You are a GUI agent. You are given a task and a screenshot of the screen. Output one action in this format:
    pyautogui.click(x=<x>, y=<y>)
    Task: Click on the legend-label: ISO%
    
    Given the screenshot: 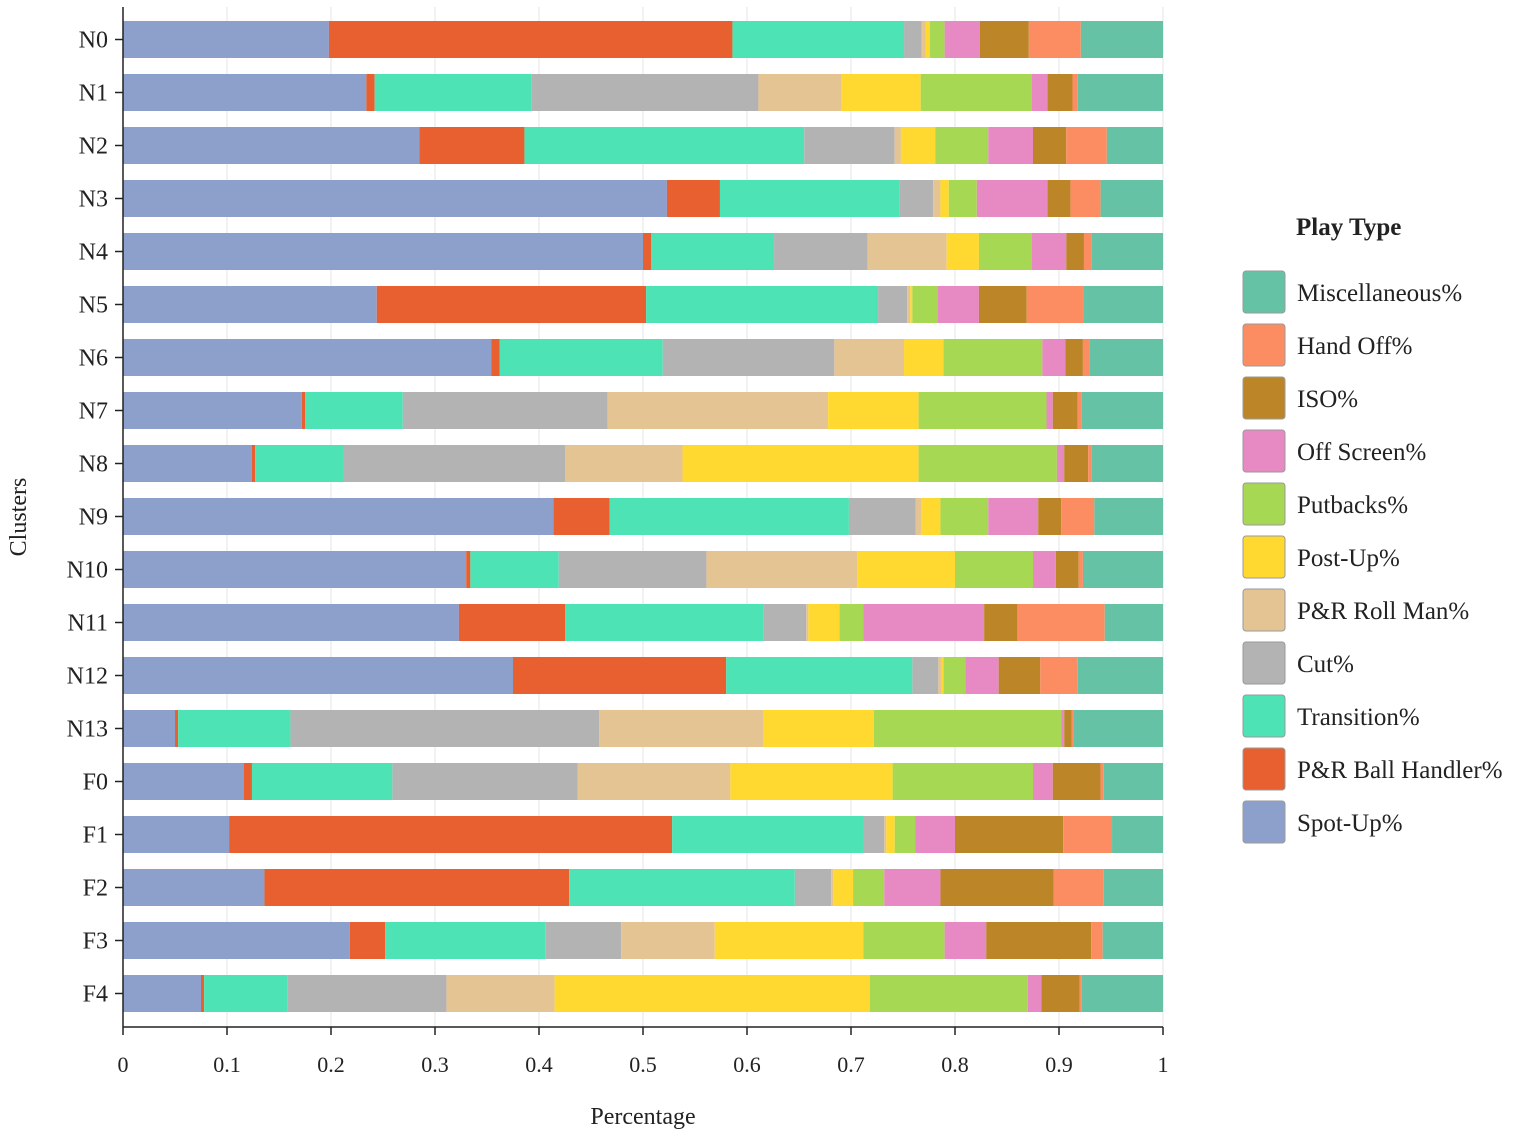 What is the action you would take?
    pyautogui.click(x=1327, y=399)
    